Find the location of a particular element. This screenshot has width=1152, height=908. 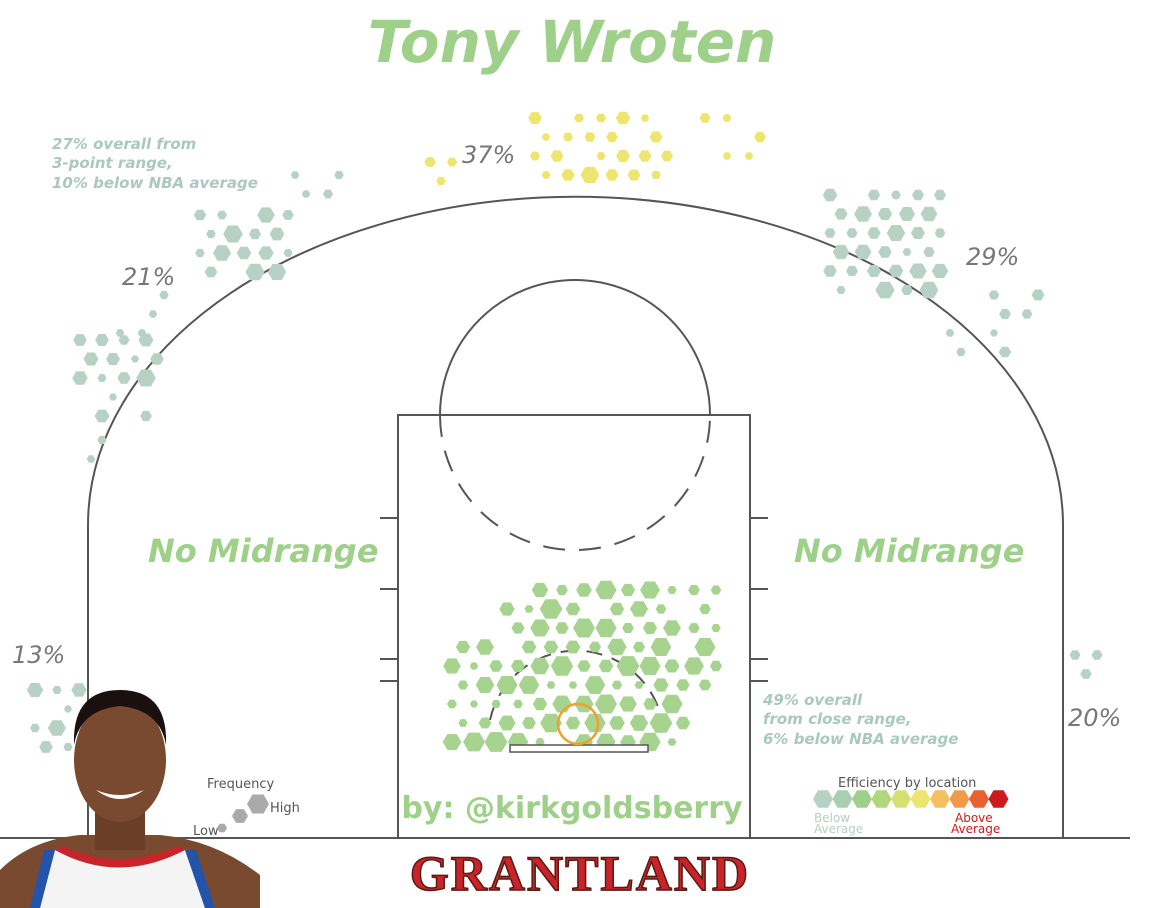

backboard is located at coordinates (579, 748).